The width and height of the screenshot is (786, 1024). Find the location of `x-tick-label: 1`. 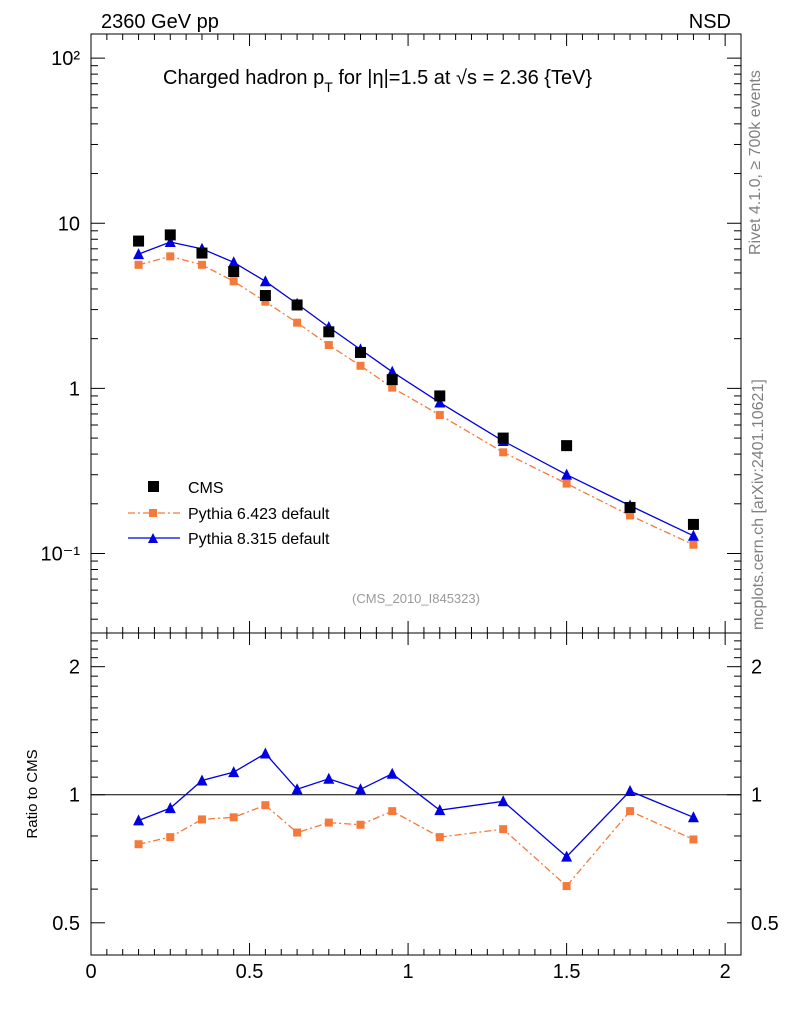

x-tick-label: 1 is located at coordinates (408, 972).